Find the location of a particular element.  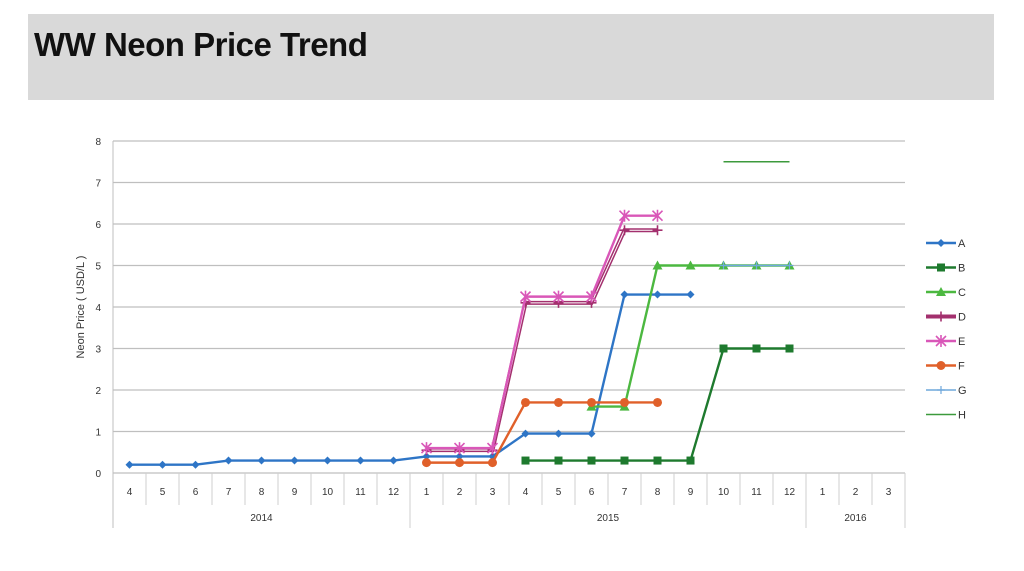

y-tick-label: 5 is located at coordinates (98, 267).